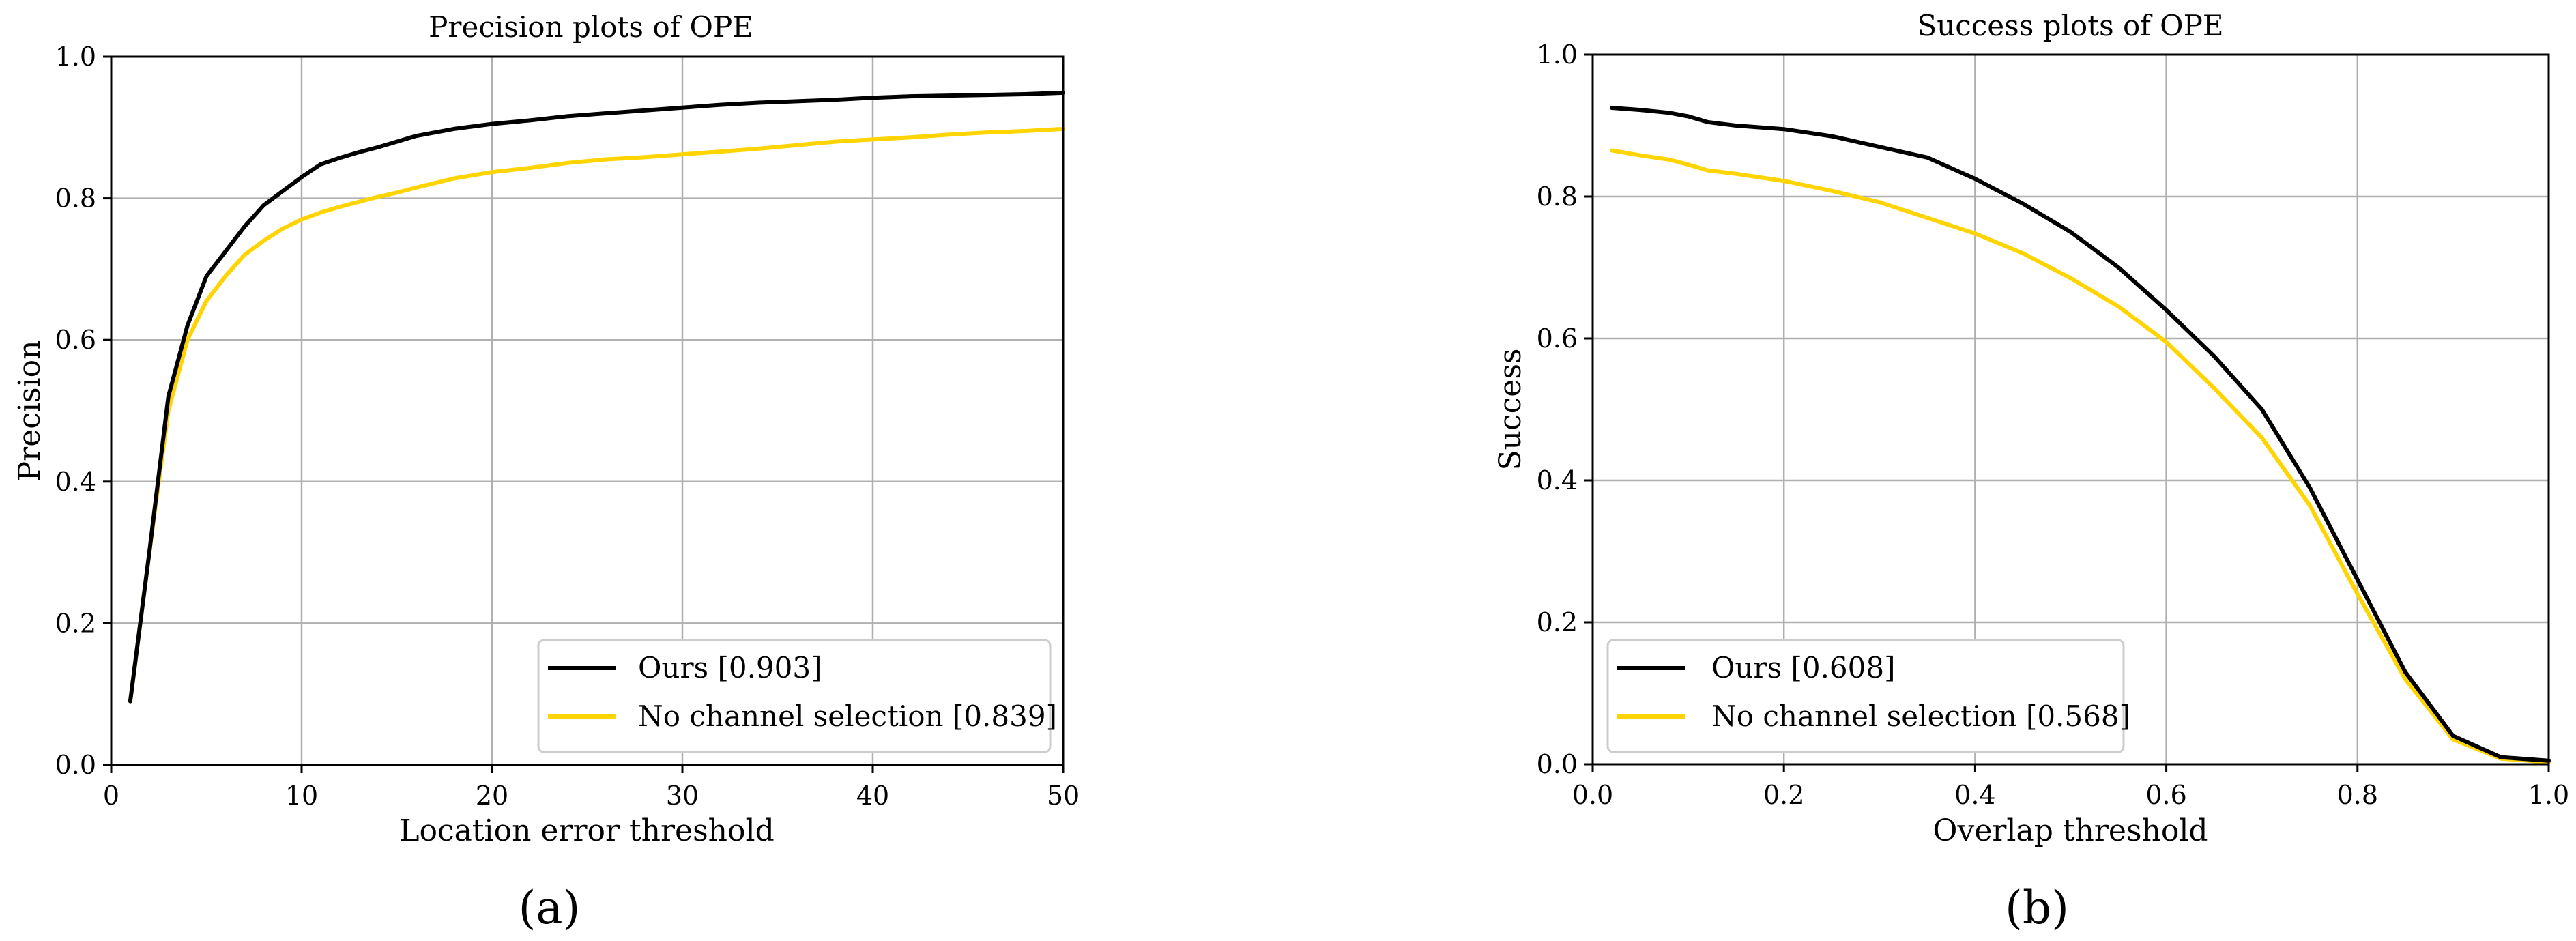  What do you see at coordinates (301, 796) in the screenshot?
I see `precision-x-tick-label: 10` at bounding box center [301, 796].